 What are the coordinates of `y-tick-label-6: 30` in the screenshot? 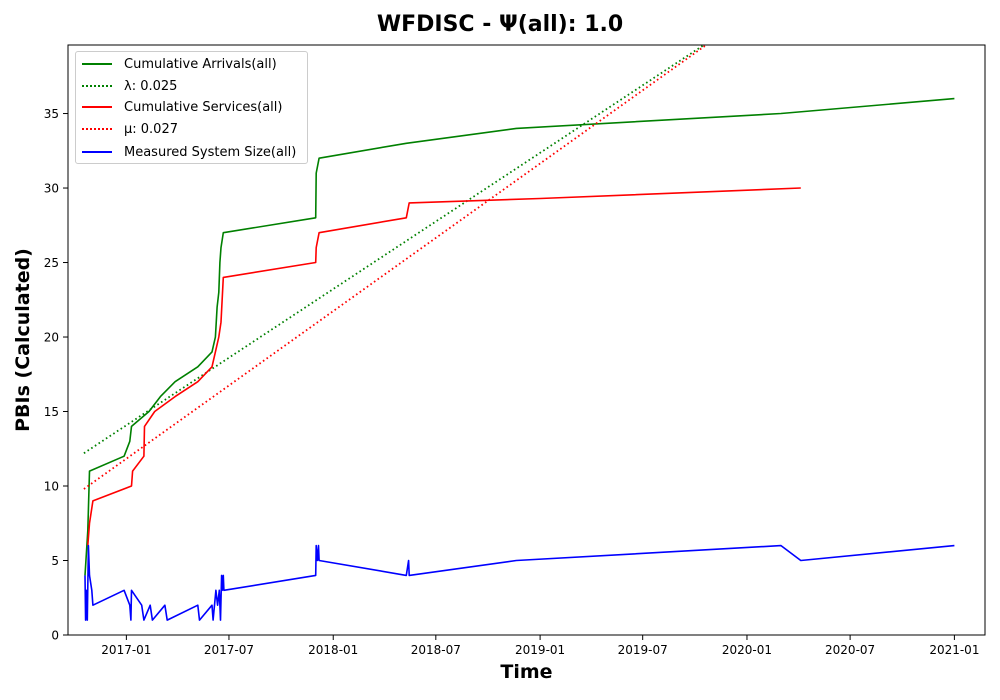 It's located at (51, 189).